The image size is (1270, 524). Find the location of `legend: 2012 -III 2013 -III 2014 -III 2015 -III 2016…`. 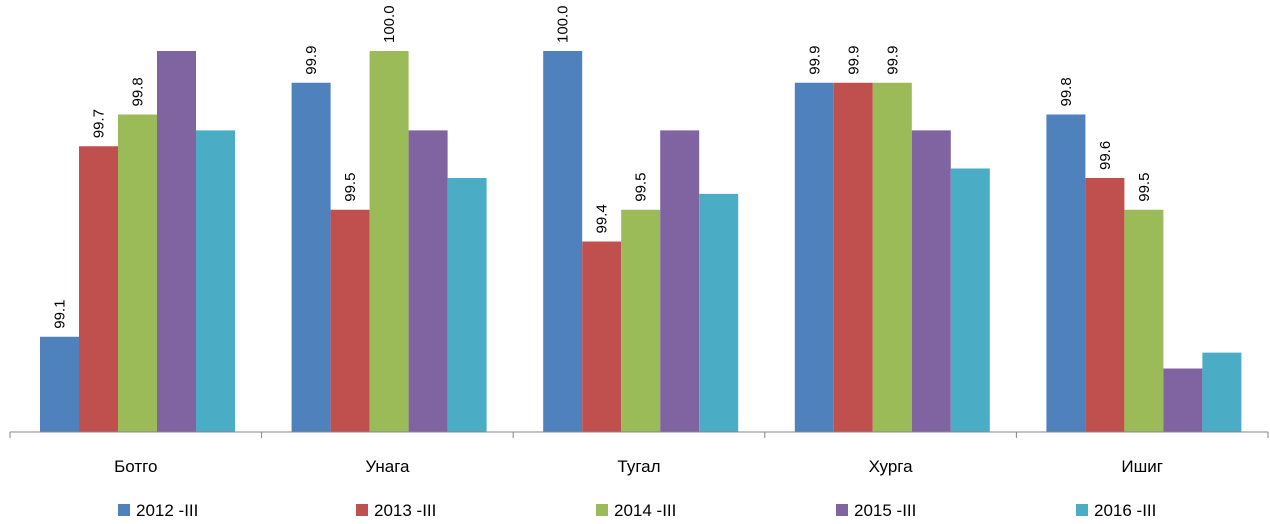

legend: 2012 -III 2013 -III 2014 -III 2015 -III 2016… is located at coordinates (637, 510).